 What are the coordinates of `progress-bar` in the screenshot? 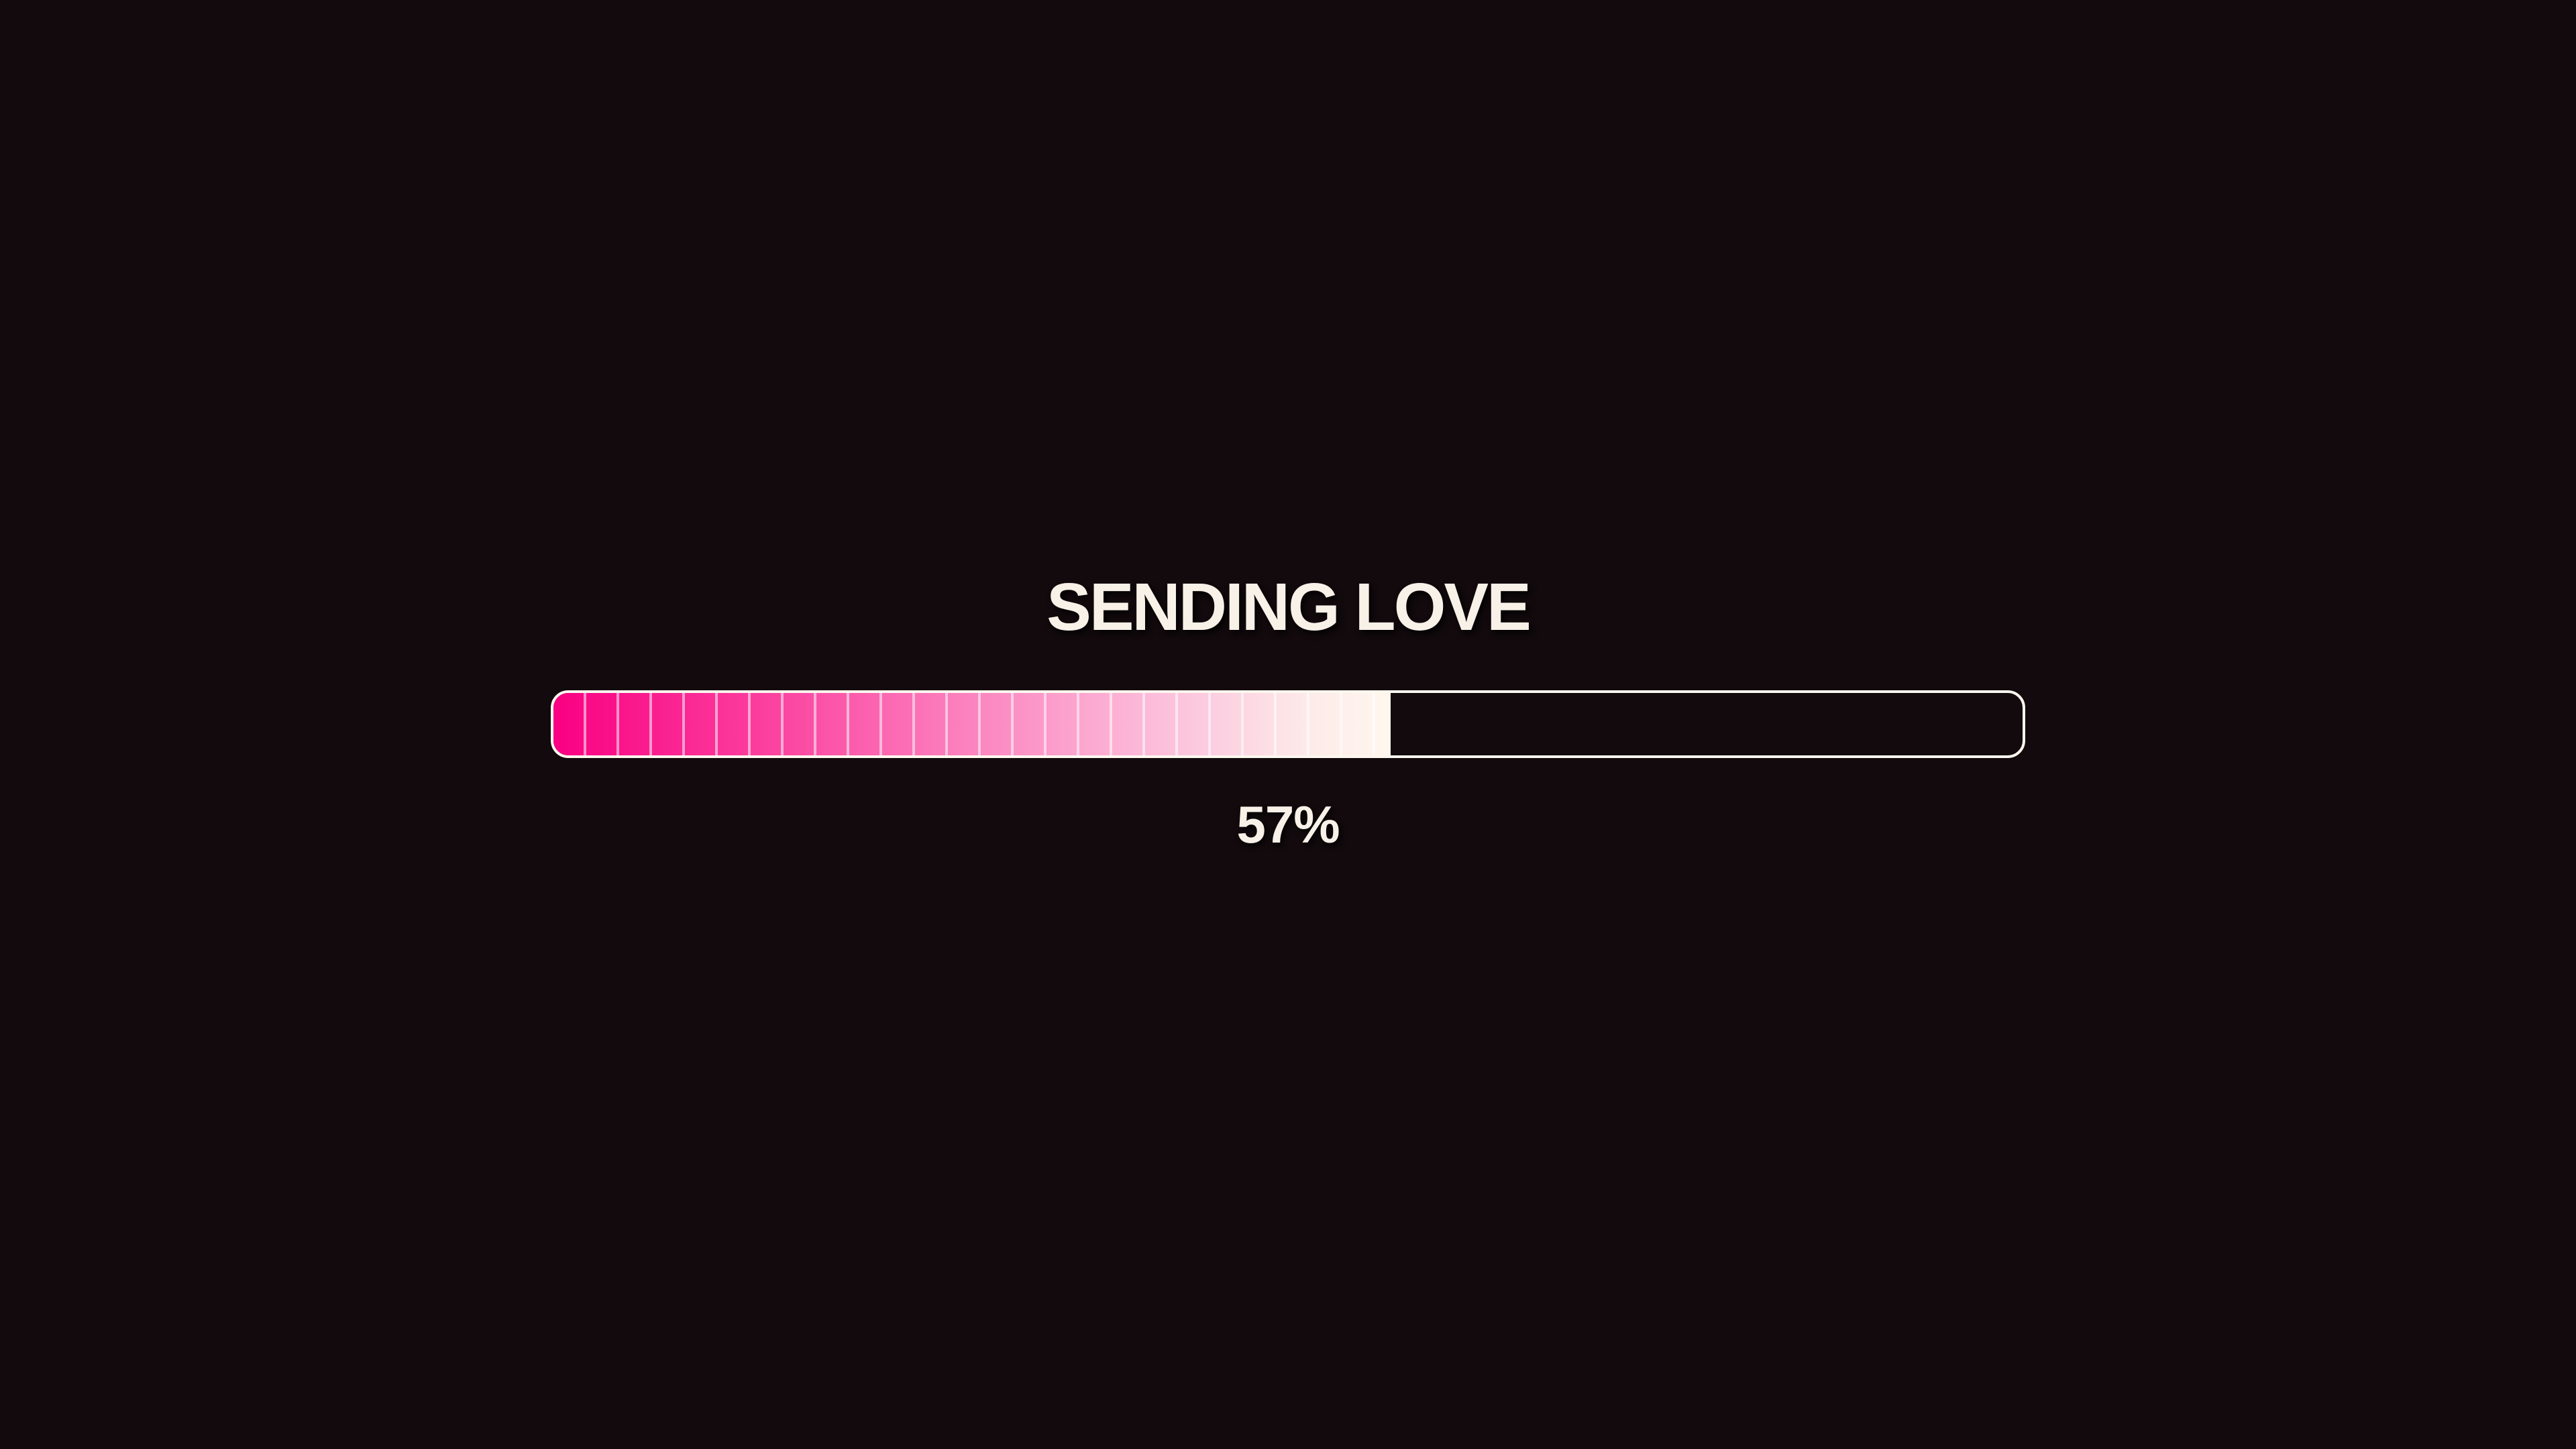 It's located at (1288, 724).